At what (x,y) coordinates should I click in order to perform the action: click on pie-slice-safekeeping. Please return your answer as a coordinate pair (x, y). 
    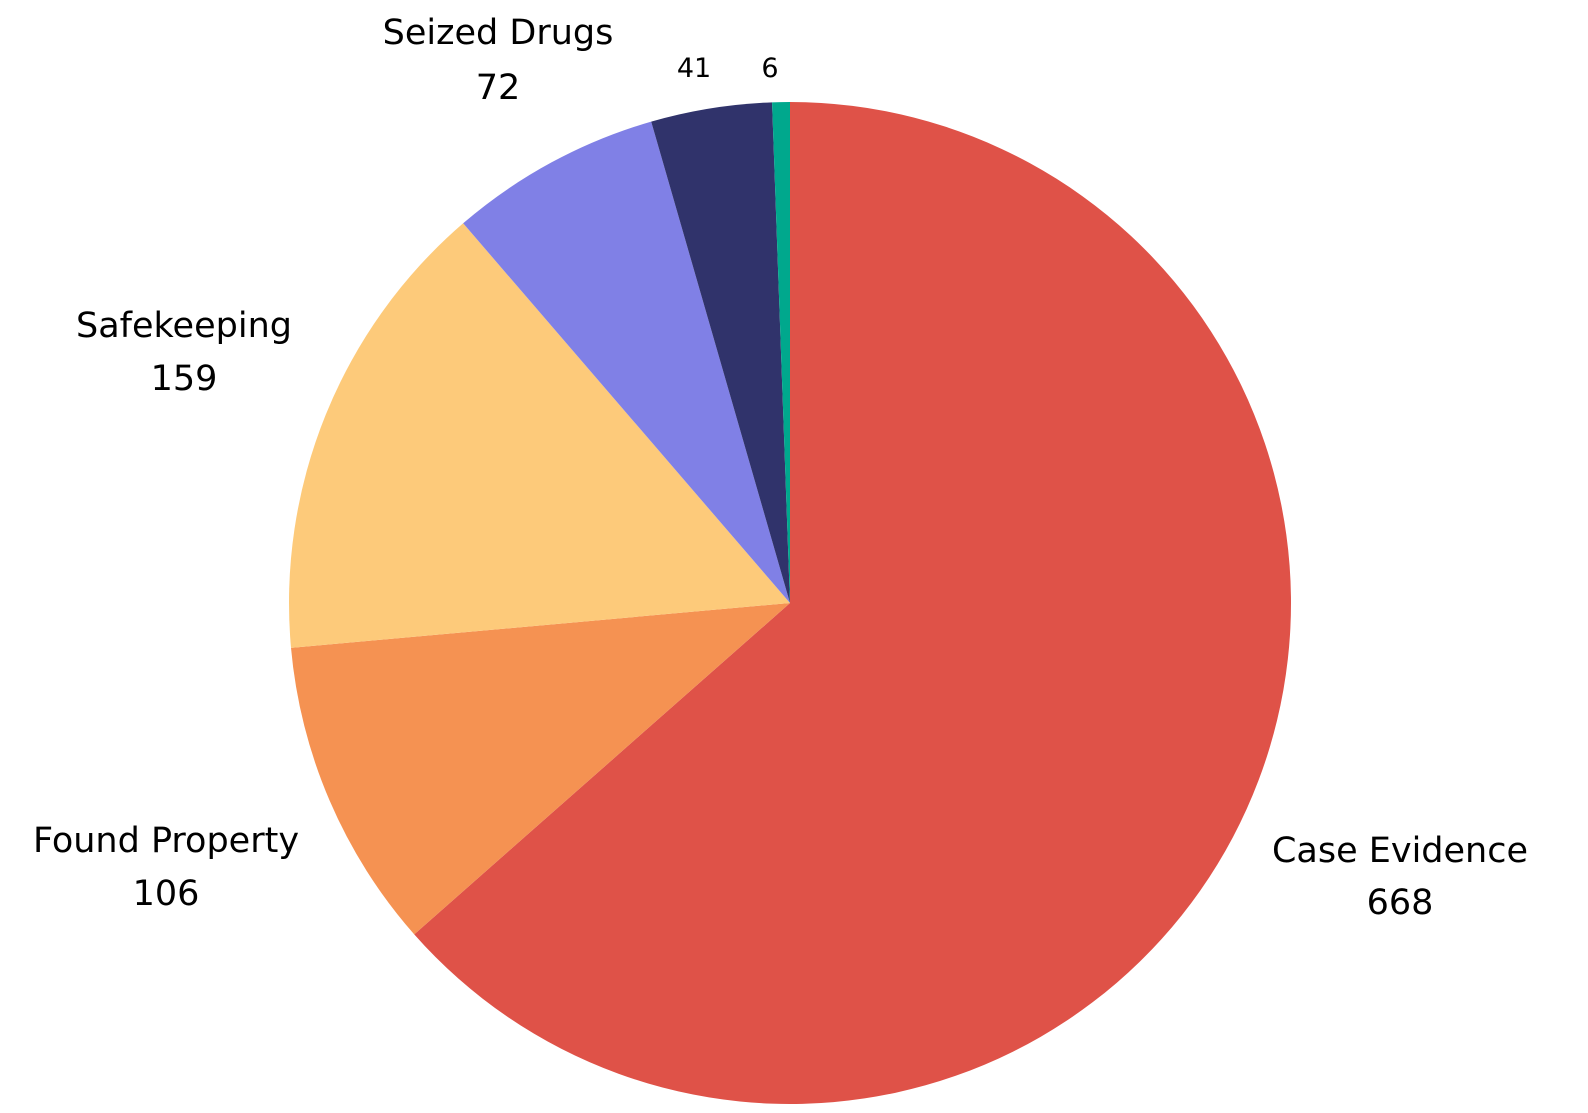
    Looking at the image, I should click on (539, 435).